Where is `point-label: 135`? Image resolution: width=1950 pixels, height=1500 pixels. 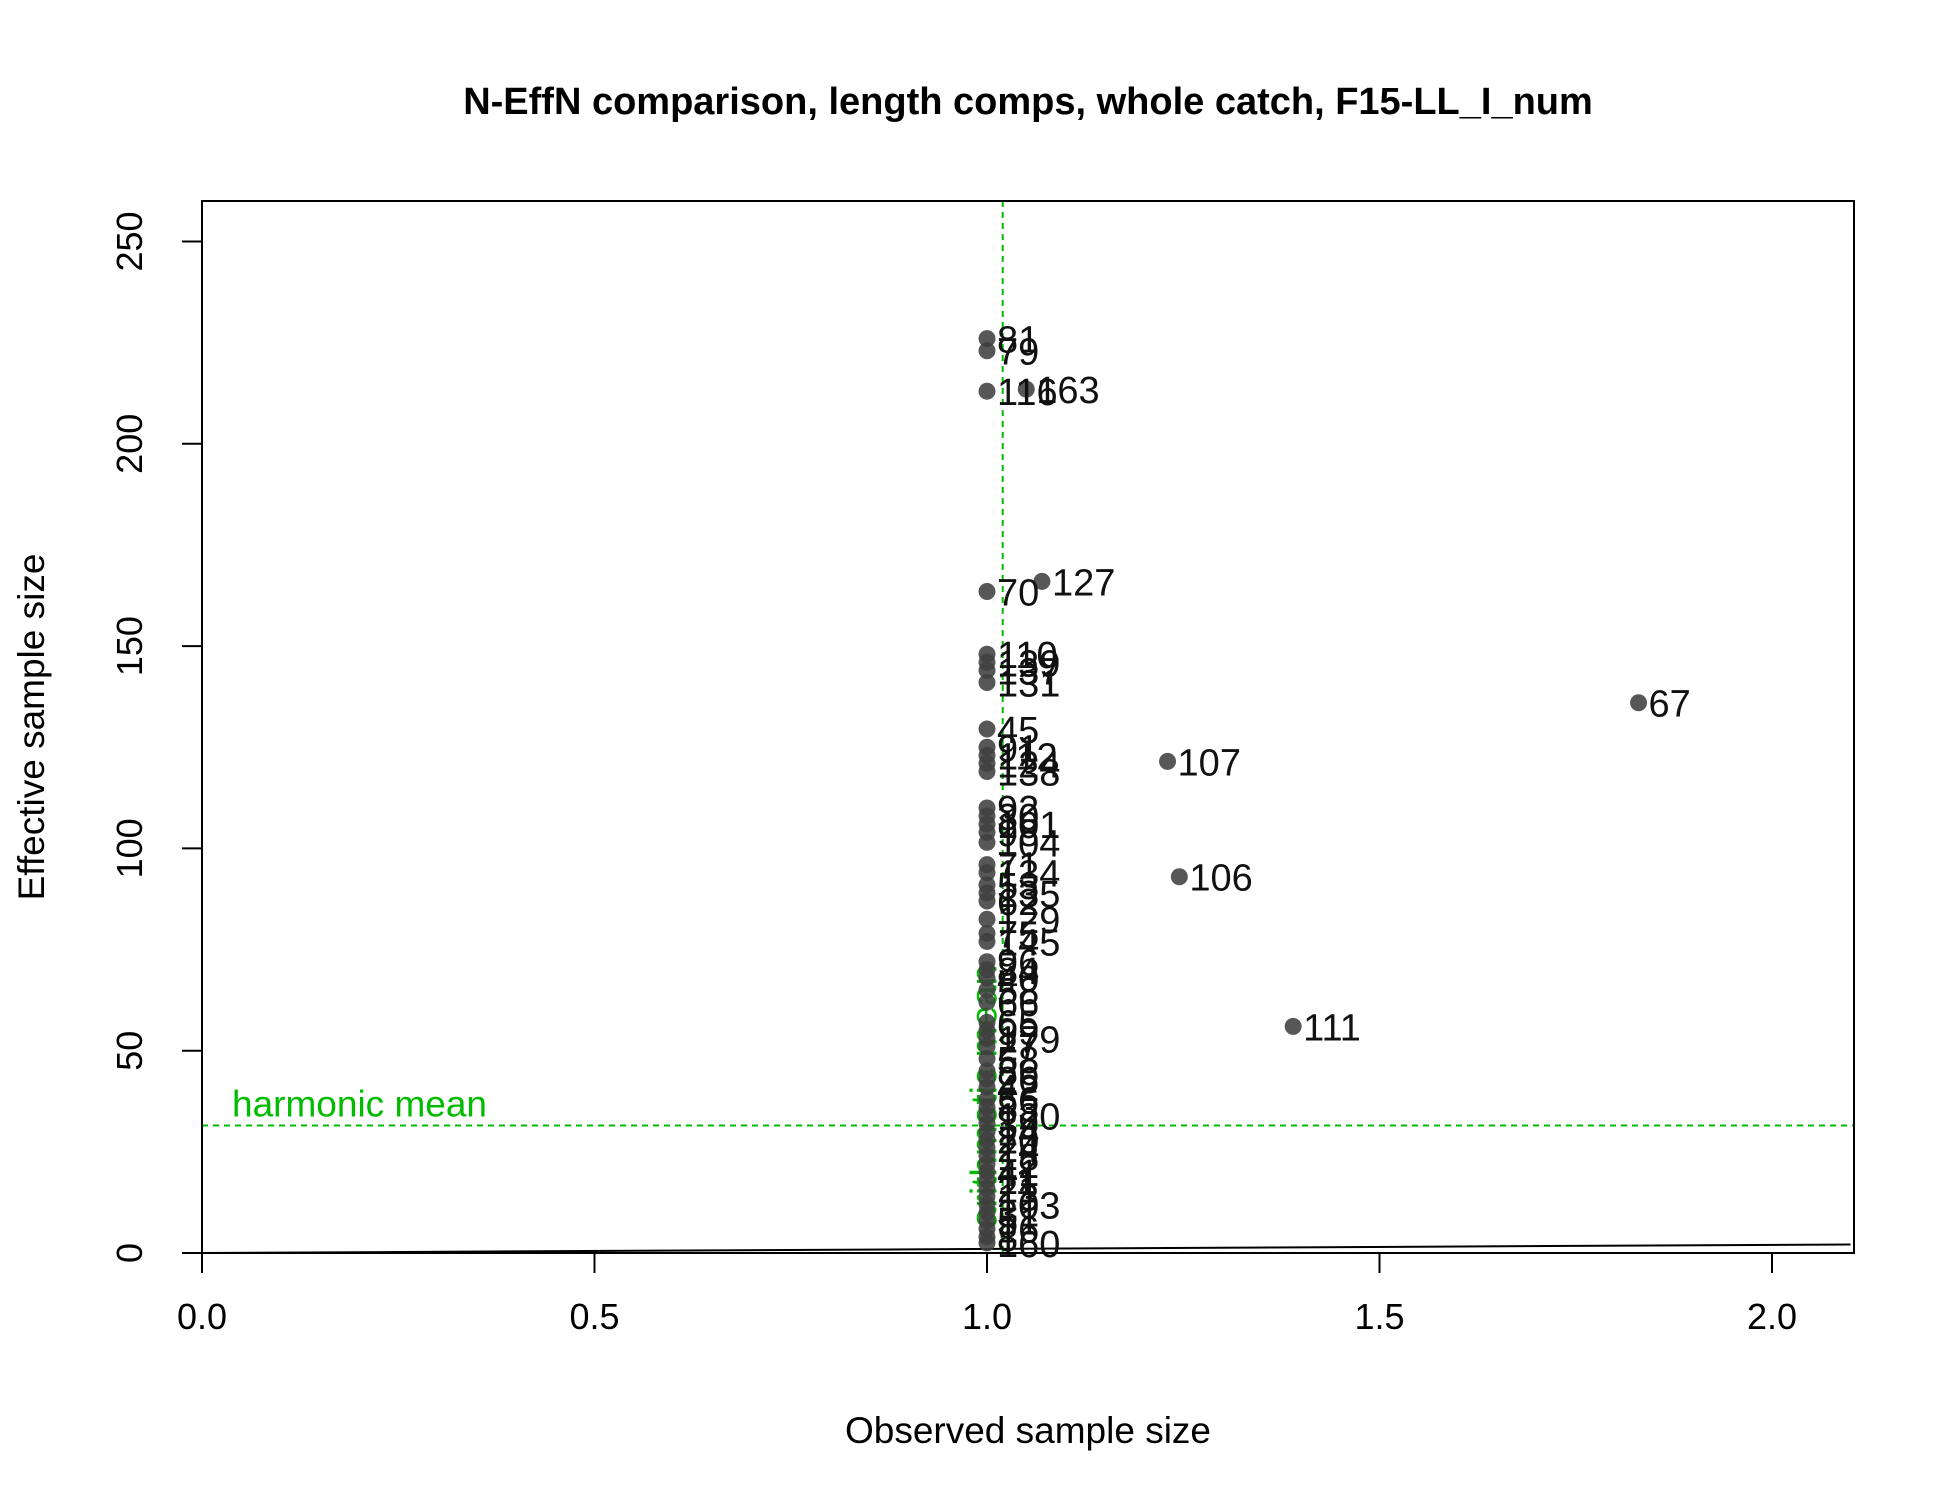
point-label: 135 is located at coordinates (1028, 895).